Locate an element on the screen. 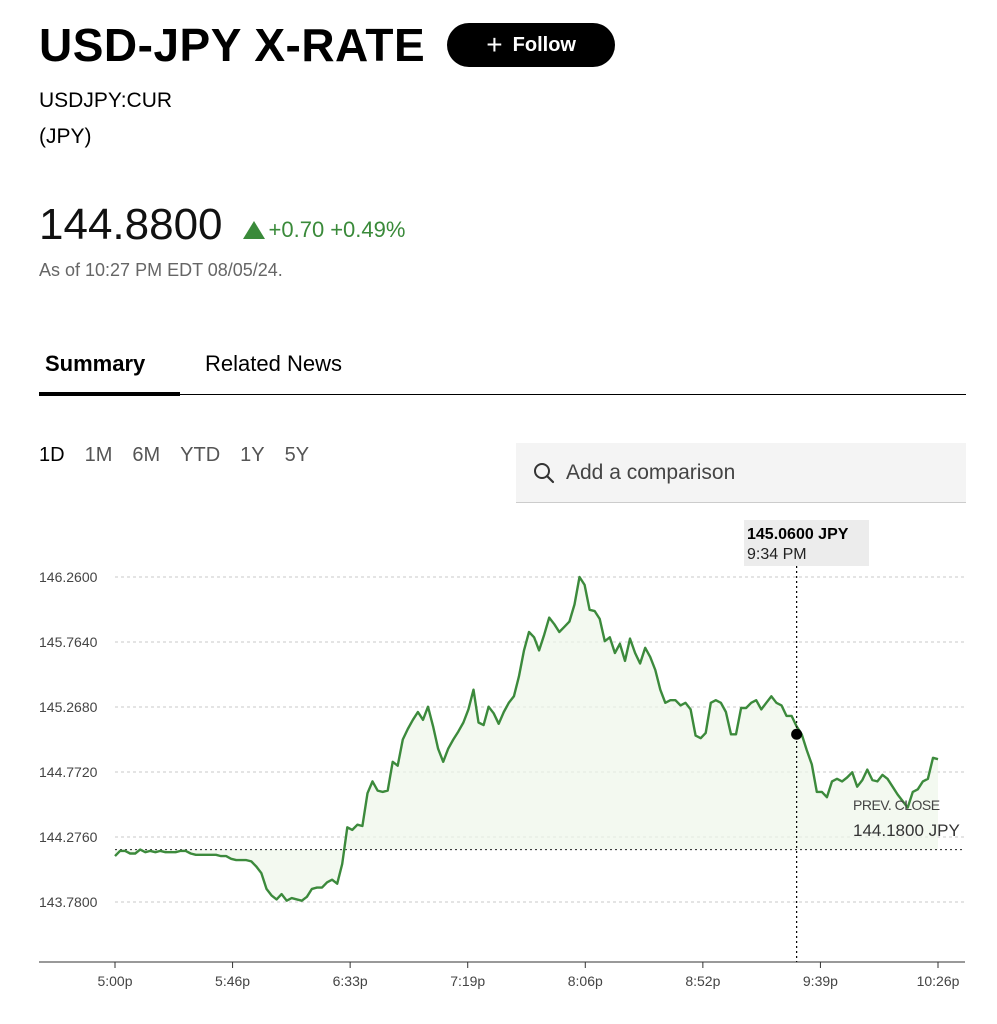 The height and width of the screenshot is (1024, 997). y-tick-label: 143.7800 is located at coordinates (68, 902).